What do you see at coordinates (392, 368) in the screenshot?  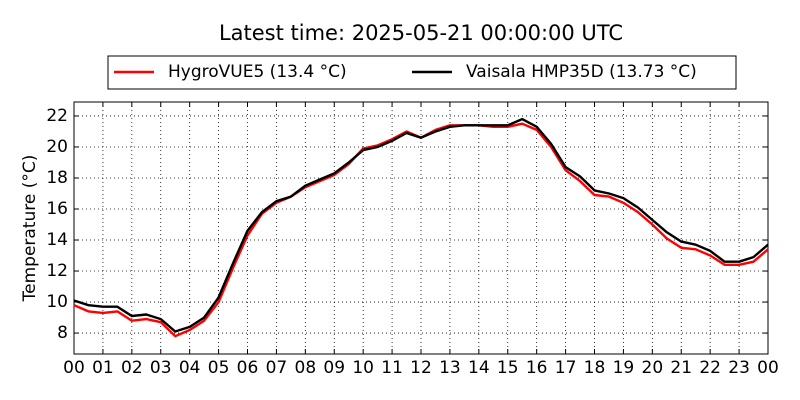 I see `x-tick-label: 11` at bounding box center [392, 368].